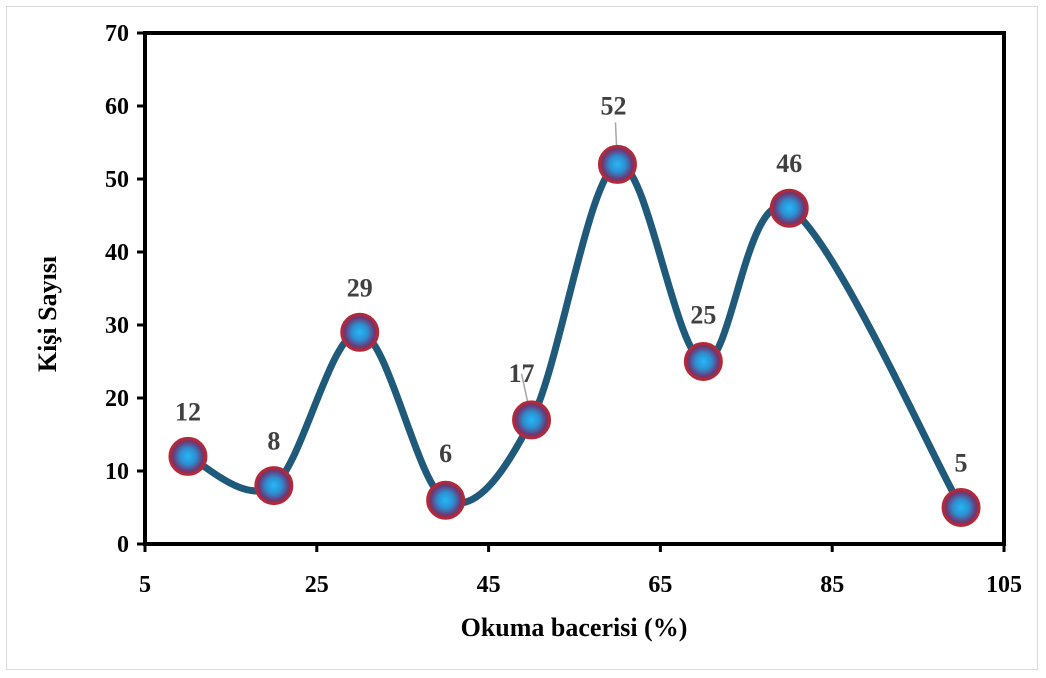 The height and width of the screenshot is (678, 1046). Describe the element at coordinates (117, 326) in the screenshot. I see `y-tick-label: 30` at that location.